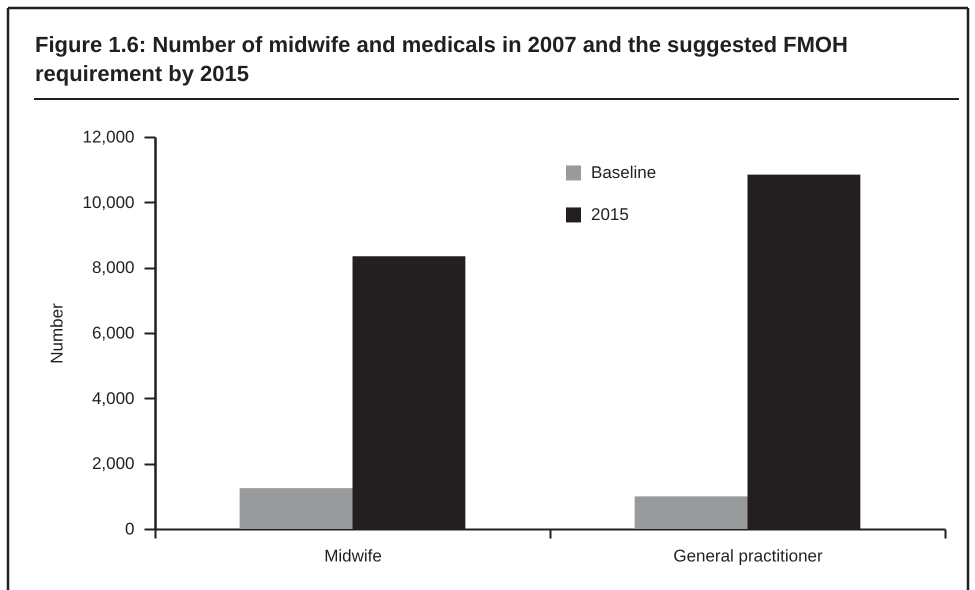  What do you see at coordinates (108, 202) in the screenshot?
I see `y-tick-label: 10,000` at bounding box center [108, 202].